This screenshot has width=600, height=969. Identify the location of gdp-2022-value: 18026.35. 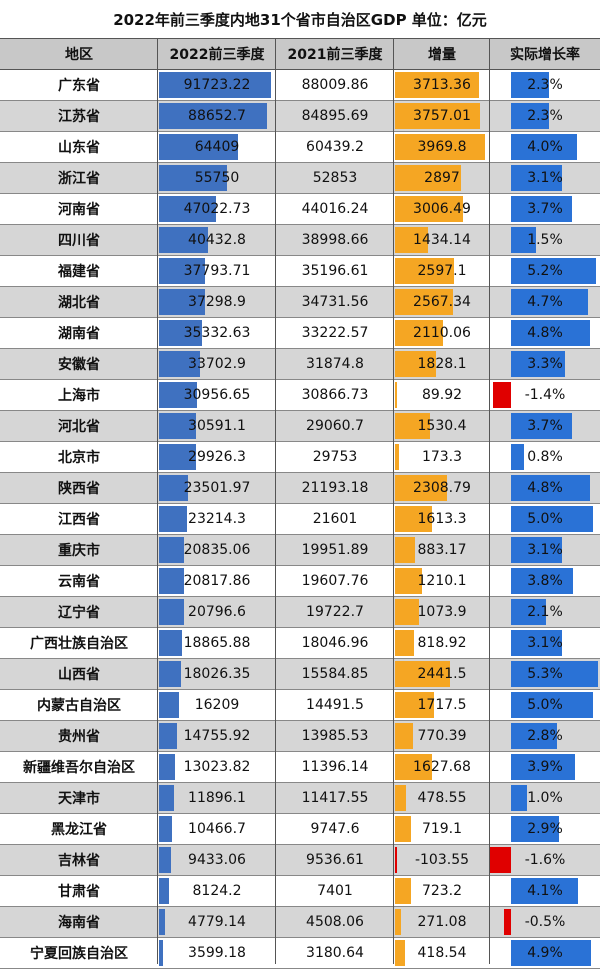
(217, 674).